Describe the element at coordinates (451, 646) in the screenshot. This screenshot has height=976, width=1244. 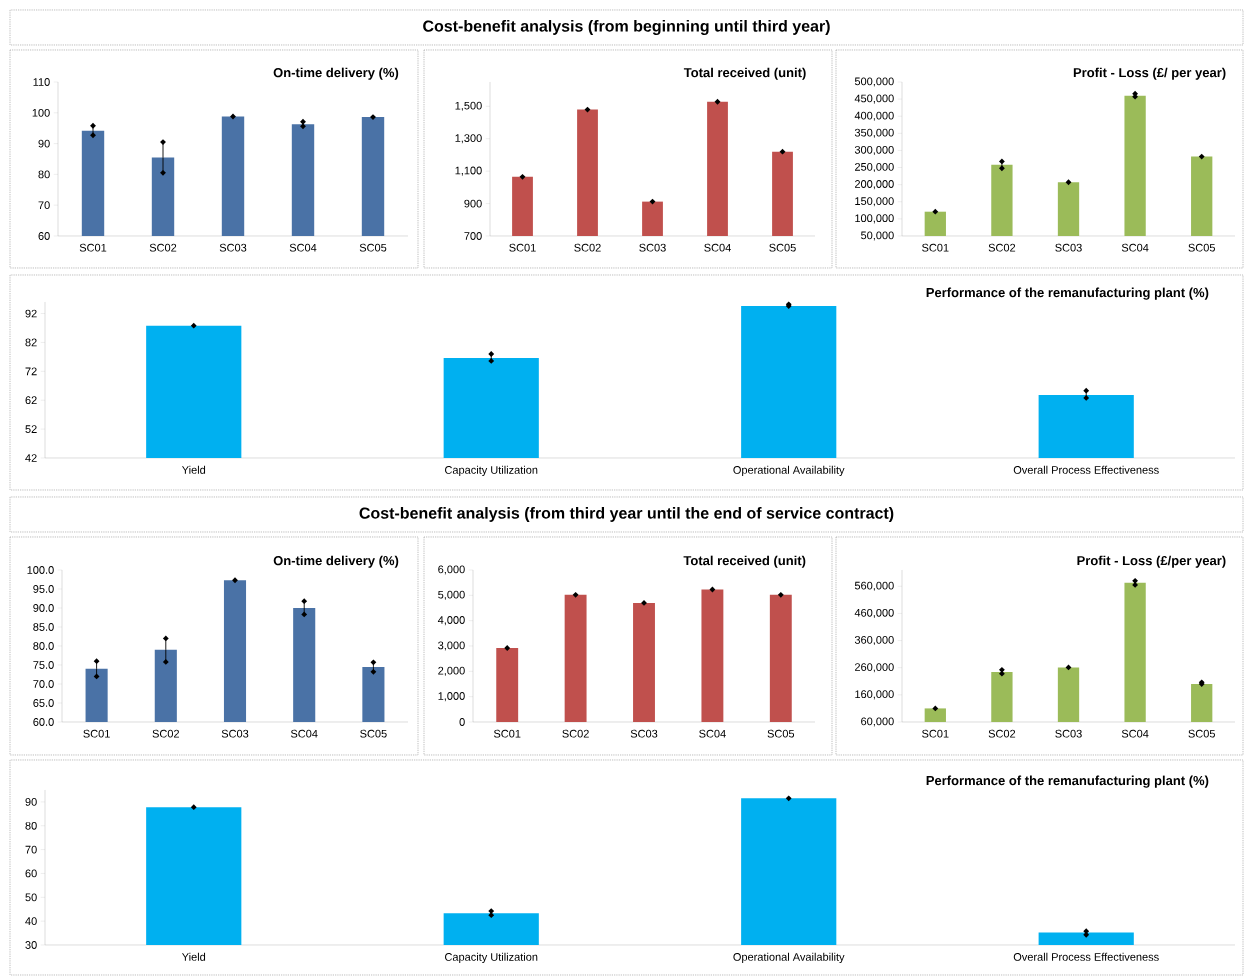
I see `y-tick-label: 3,000` at that location.